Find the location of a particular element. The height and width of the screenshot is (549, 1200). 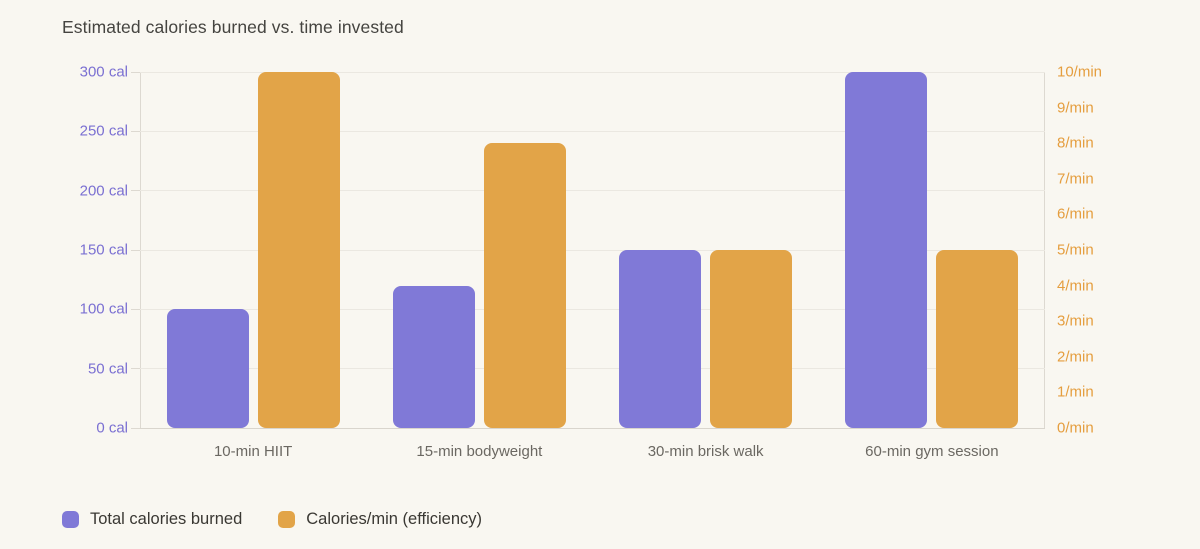

right-axis-label: 4/min is located at coordinates (1075, 286).